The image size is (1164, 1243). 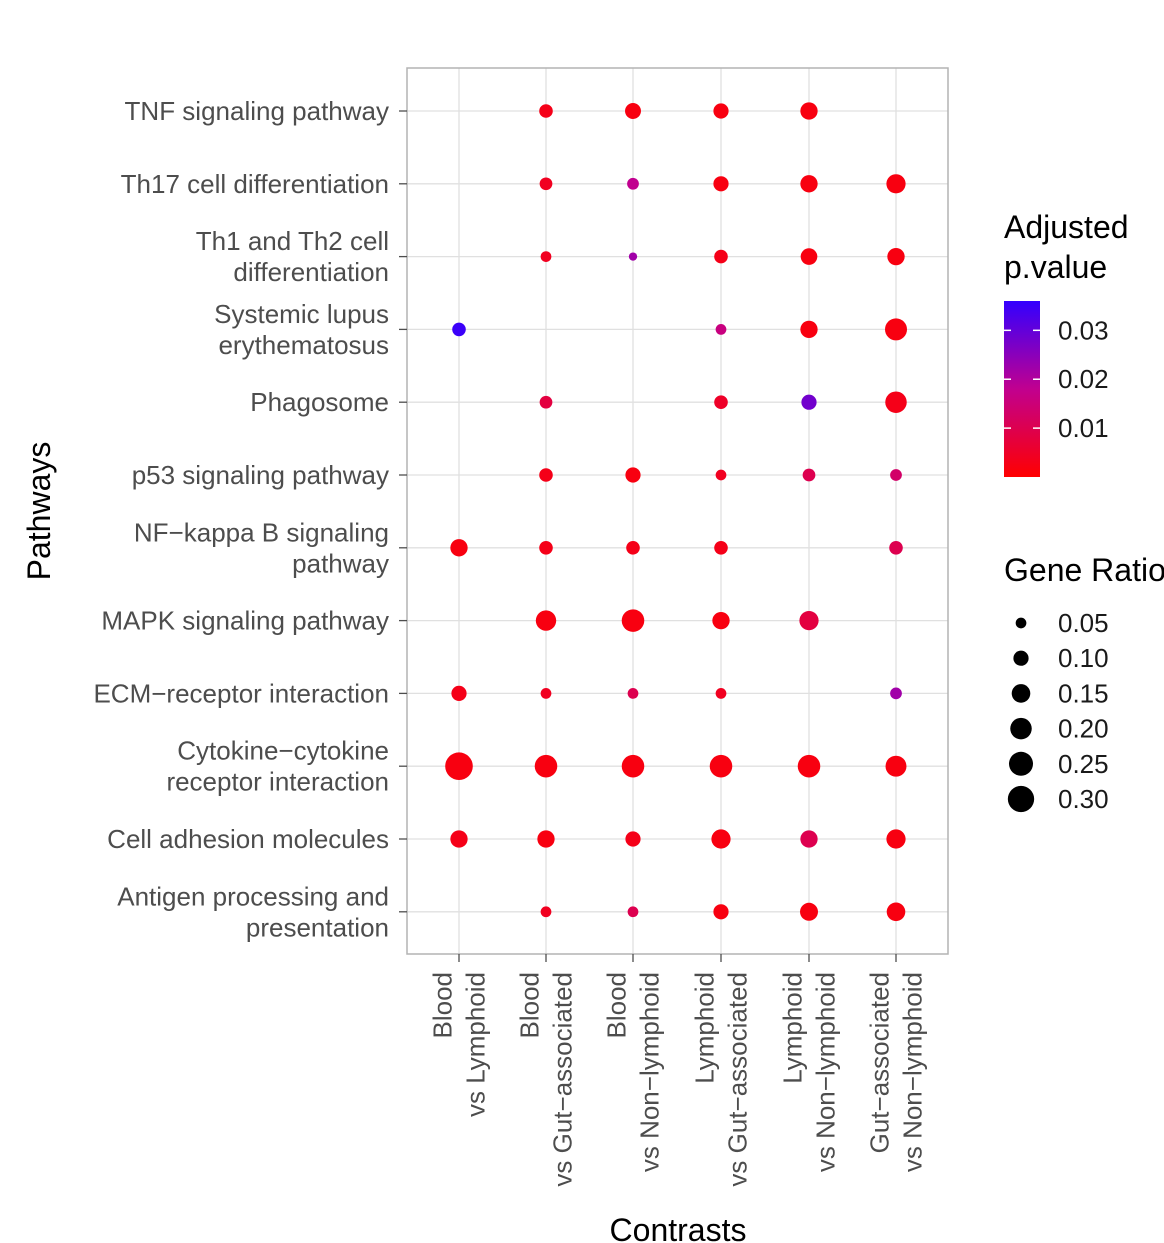 What do you see at coordinates (248, 839) in the screenshot?
I see `y-tick-label: Cell adhesion molecules` at bounding box center [248, 839].